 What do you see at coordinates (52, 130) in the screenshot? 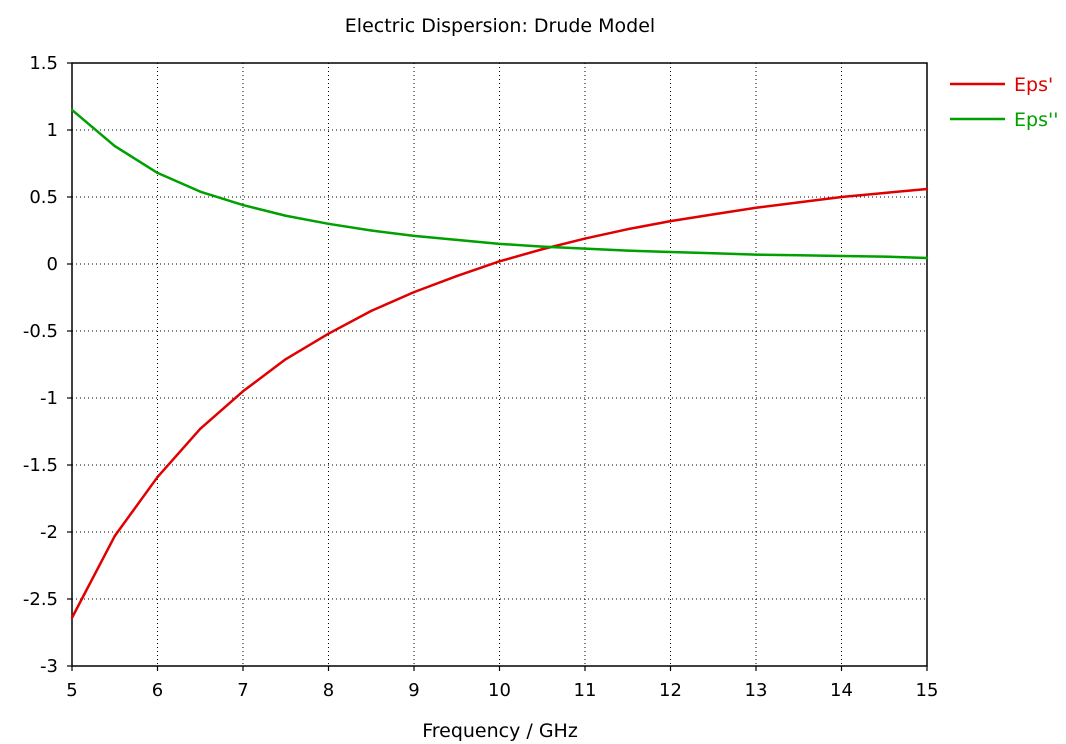
I see `y-tick-label: 1` at bounding box center [52, 130].